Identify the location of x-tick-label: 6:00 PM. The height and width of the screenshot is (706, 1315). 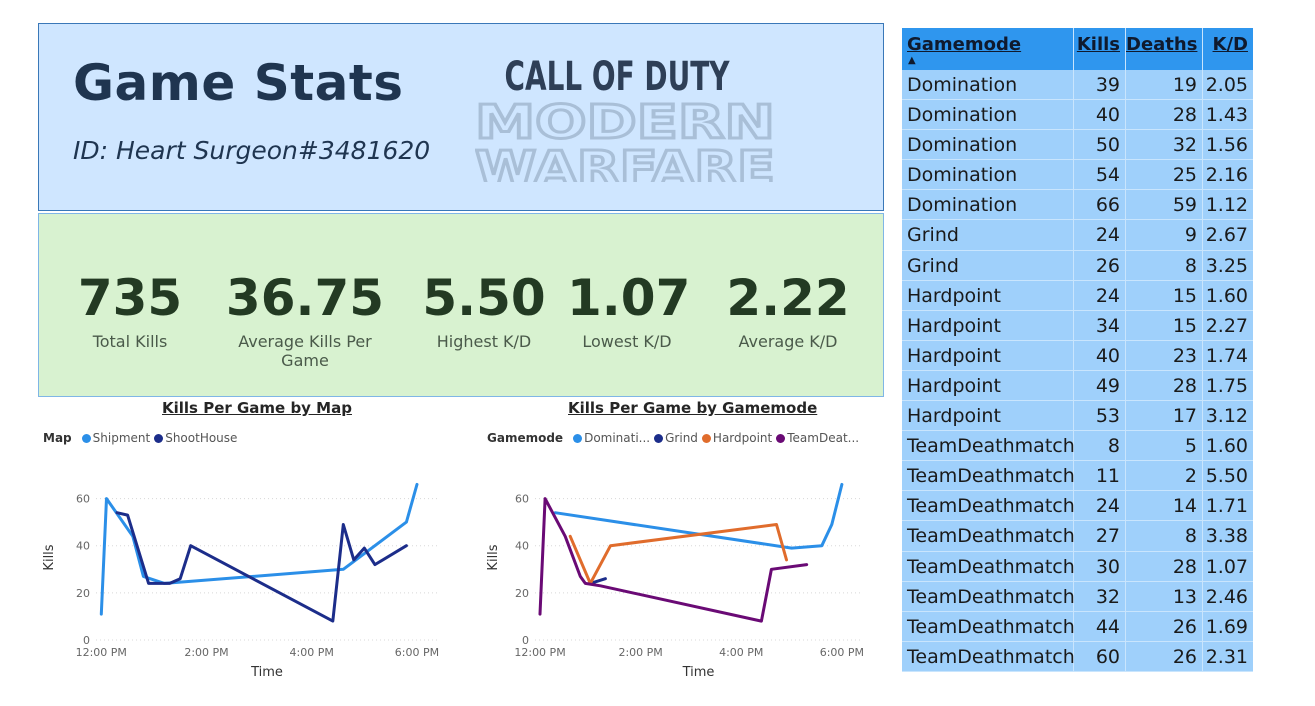
(842, 652).